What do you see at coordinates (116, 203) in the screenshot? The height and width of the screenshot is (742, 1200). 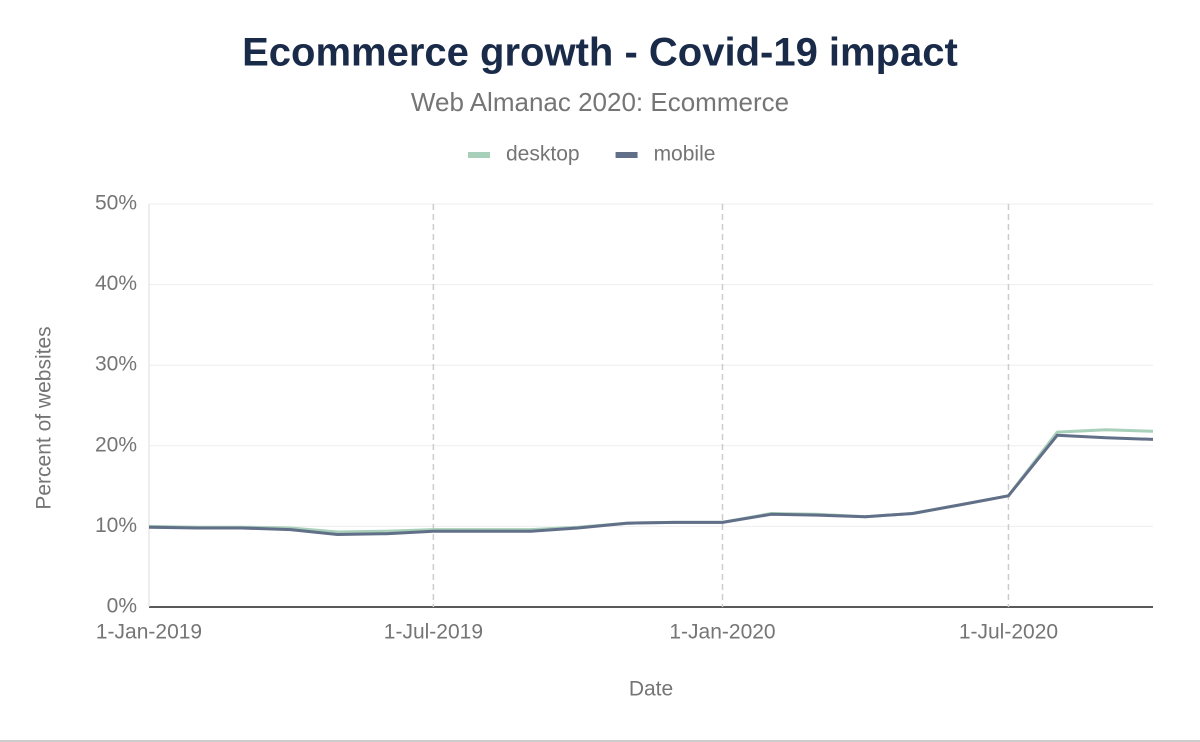 I see `y-tick-label: 50%` at bounding box center [116, 203].